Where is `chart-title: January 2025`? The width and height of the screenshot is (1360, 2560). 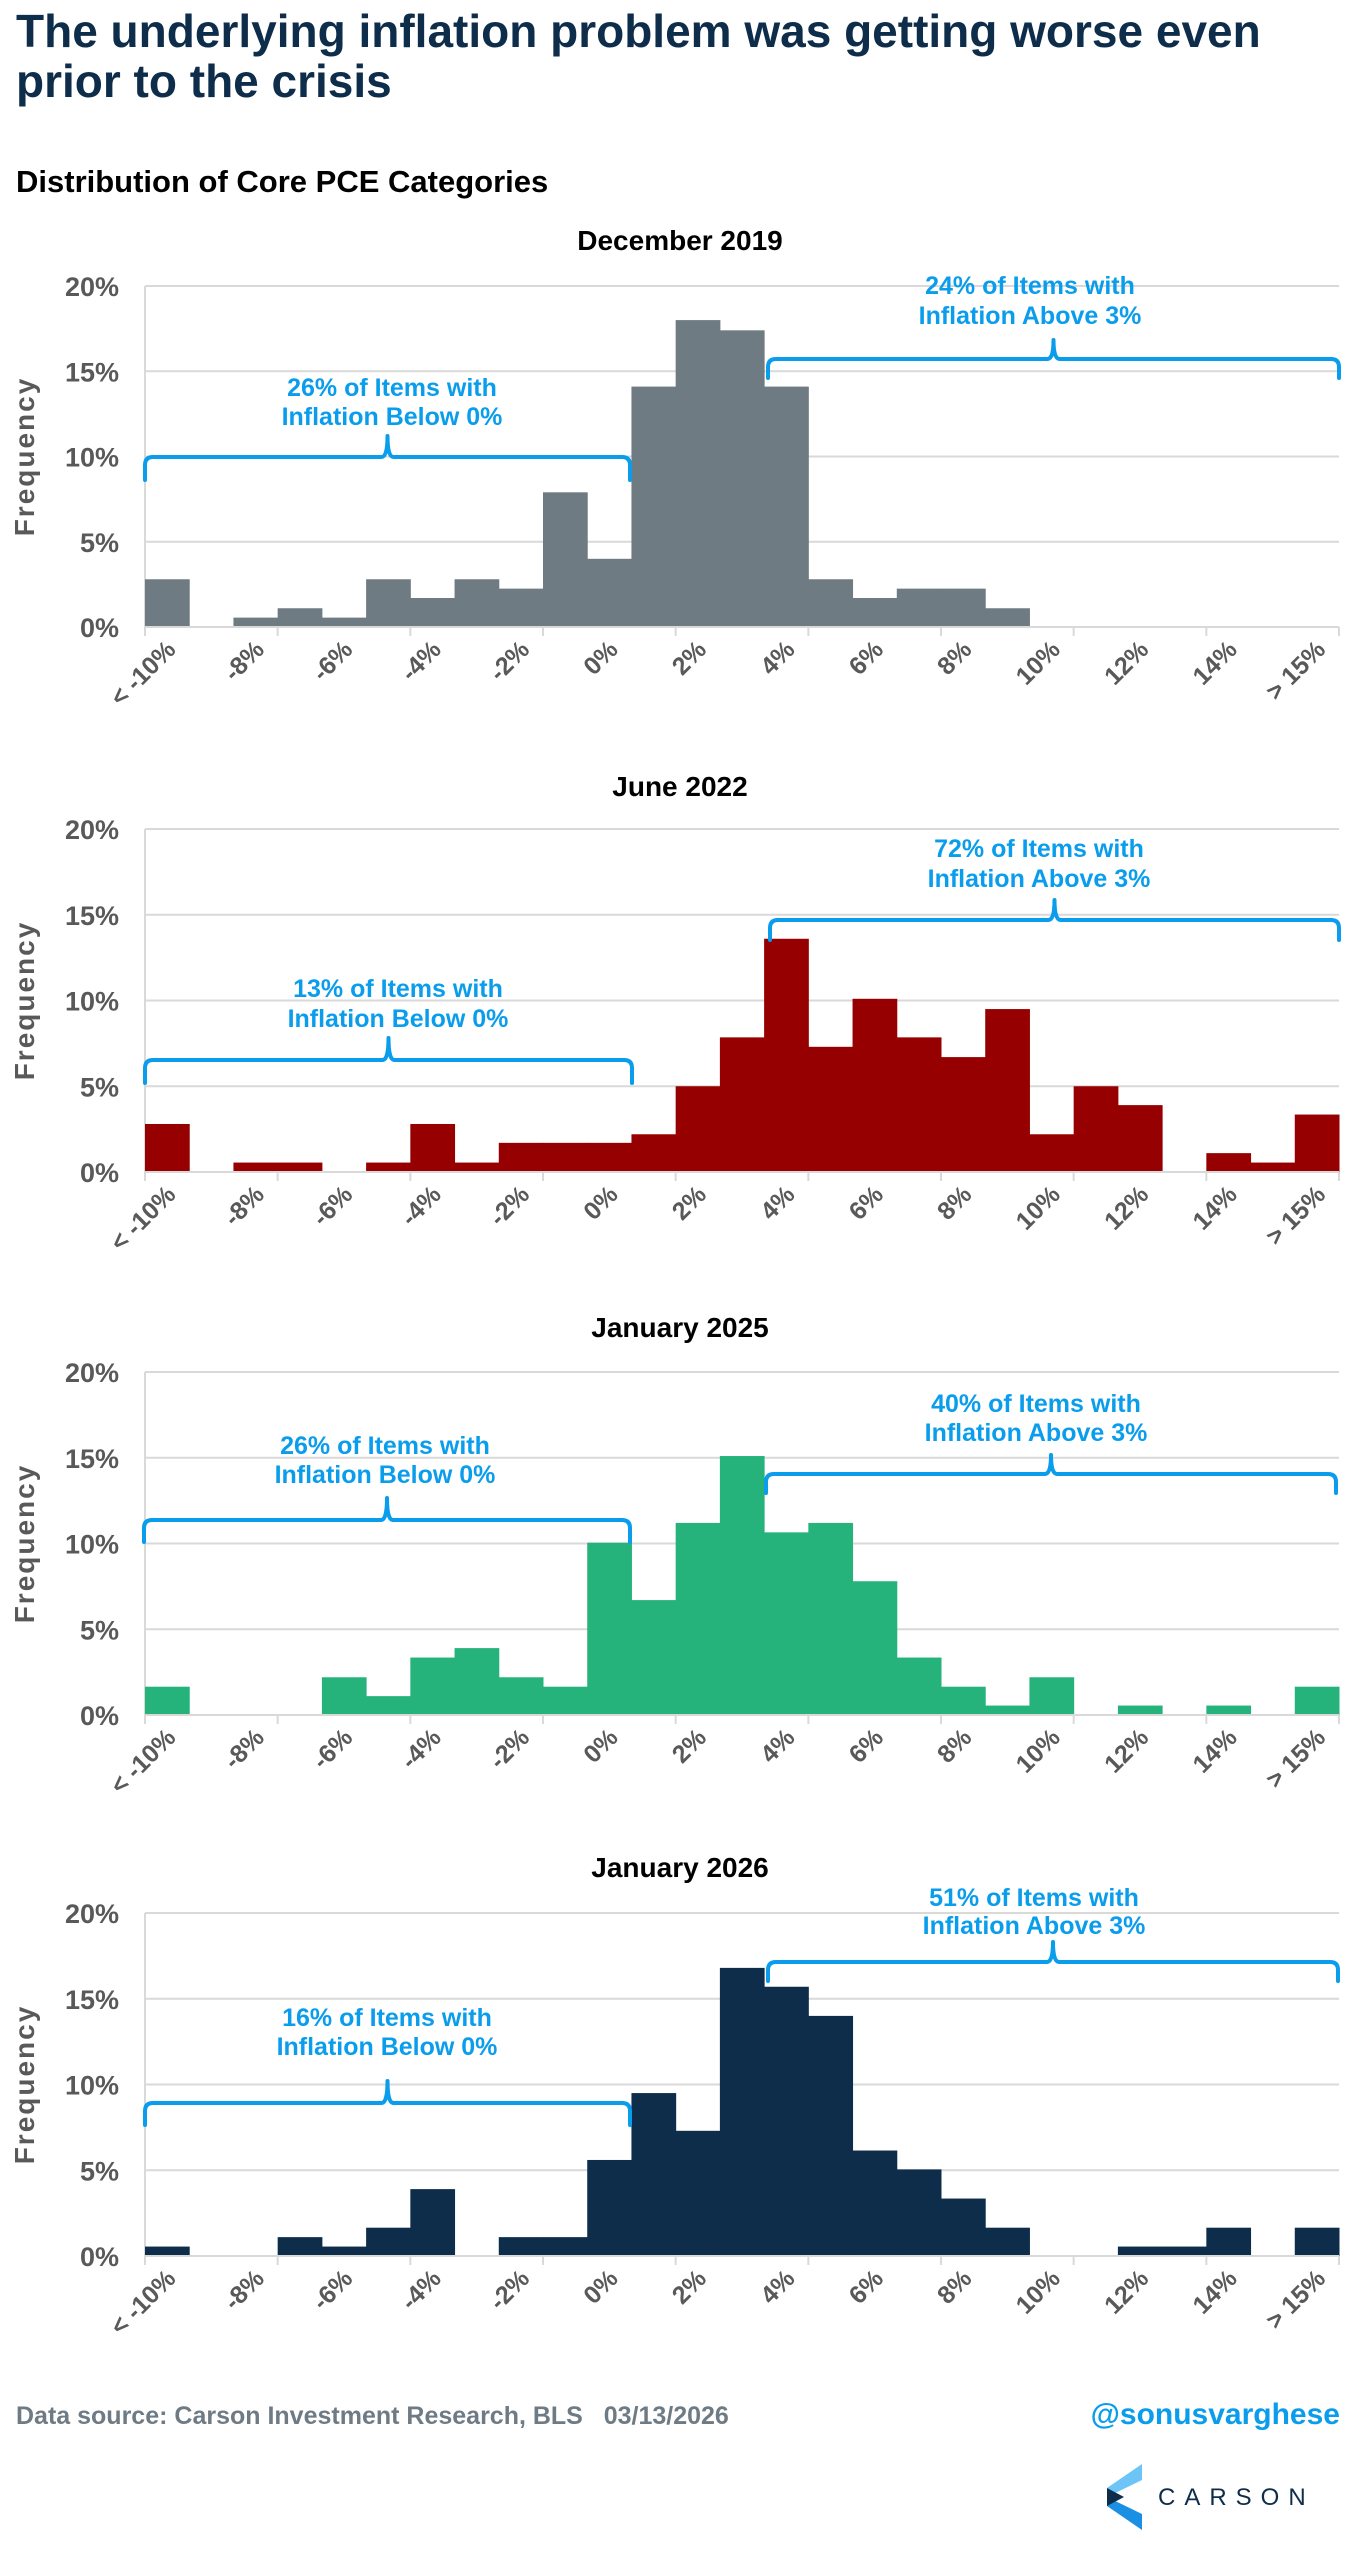 chart-title: January 2025 is located at coordinates (679, 1327).